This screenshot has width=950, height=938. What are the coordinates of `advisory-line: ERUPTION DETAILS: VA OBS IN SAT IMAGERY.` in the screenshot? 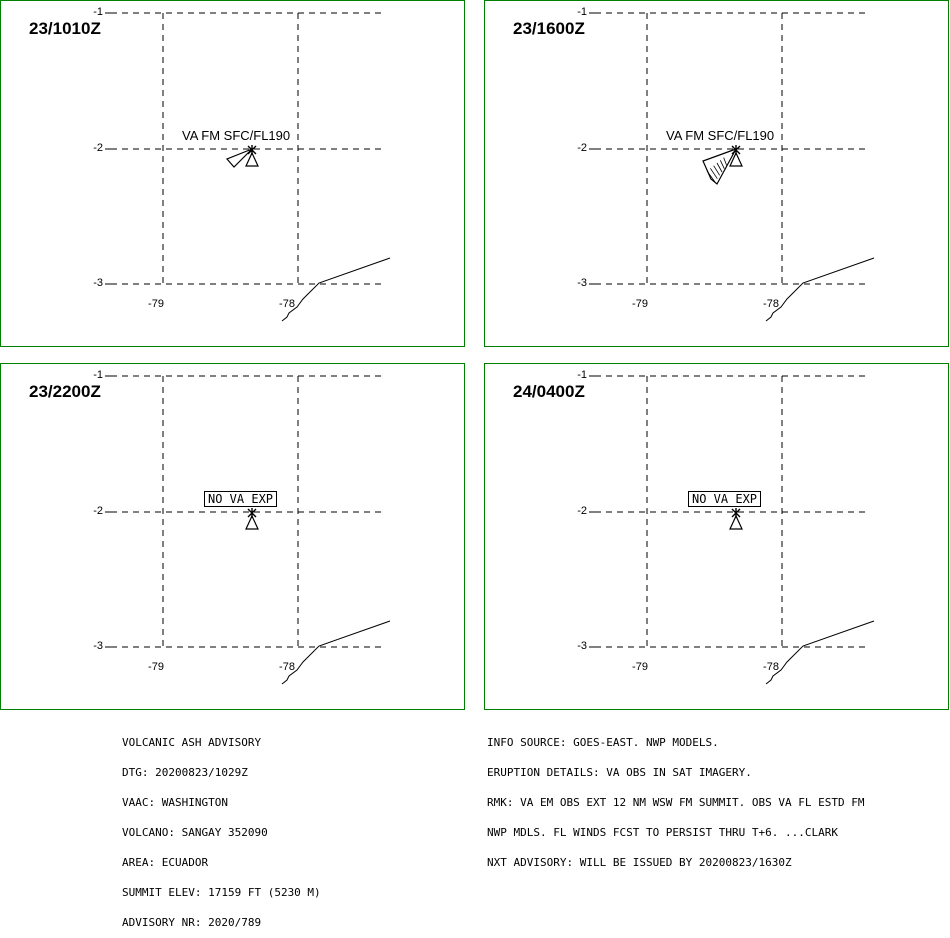 It's located at (619, 772).